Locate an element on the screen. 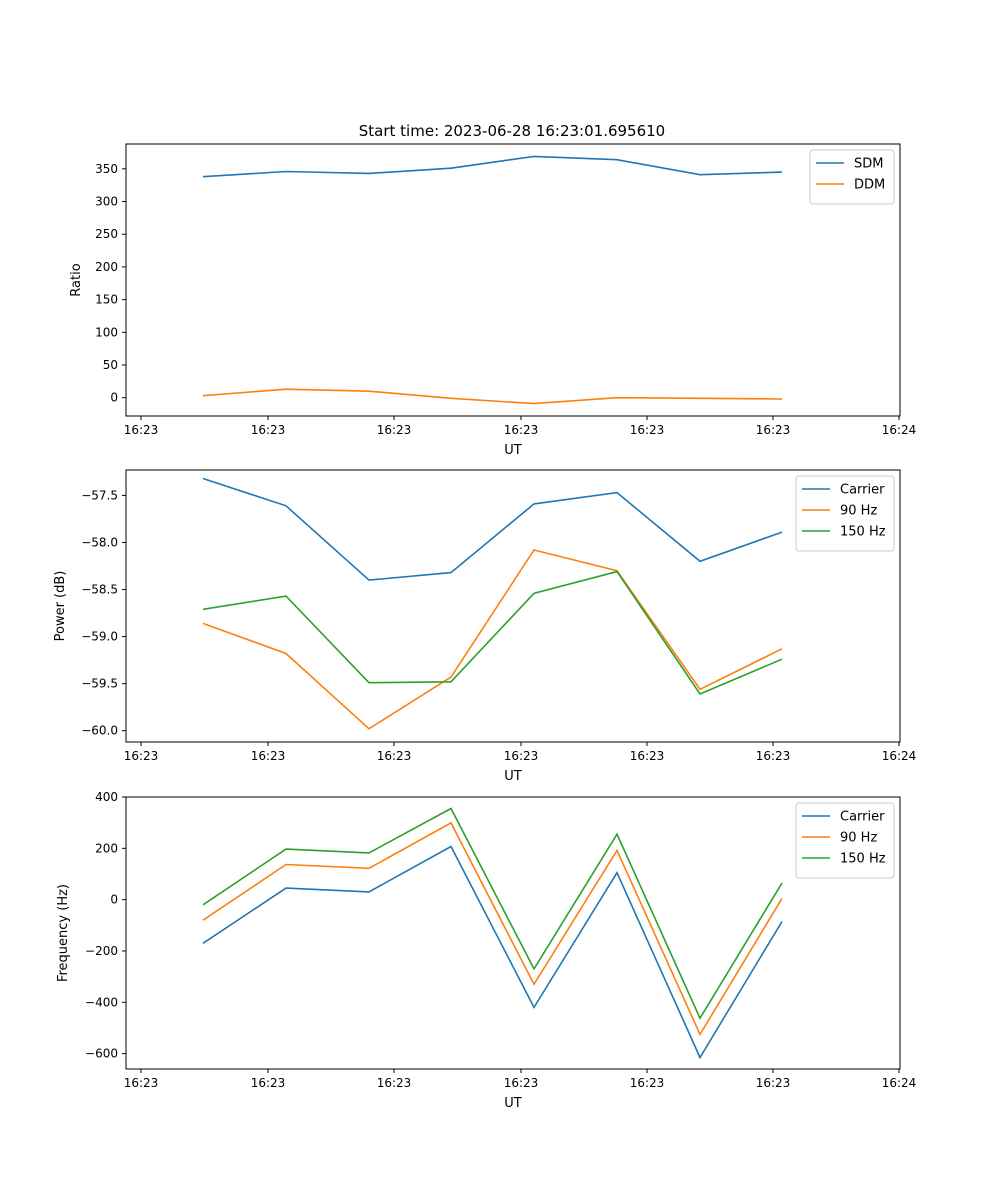  y-tick-label: −60.0 is located at coordinates (99, 731).